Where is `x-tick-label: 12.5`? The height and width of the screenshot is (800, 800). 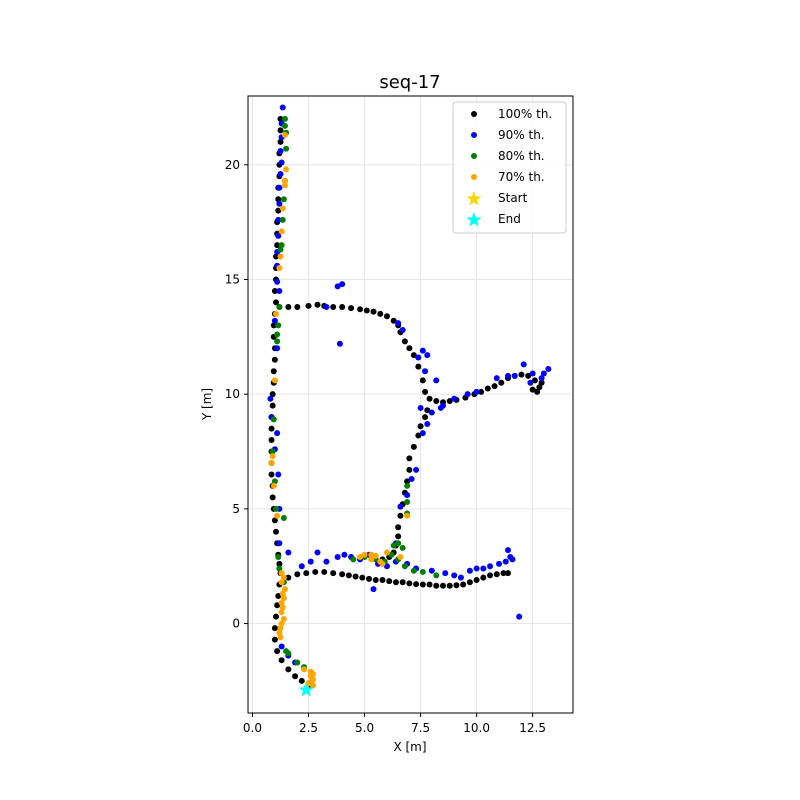 x-tick-label: 12.5 is located at coordinates (532, 728).